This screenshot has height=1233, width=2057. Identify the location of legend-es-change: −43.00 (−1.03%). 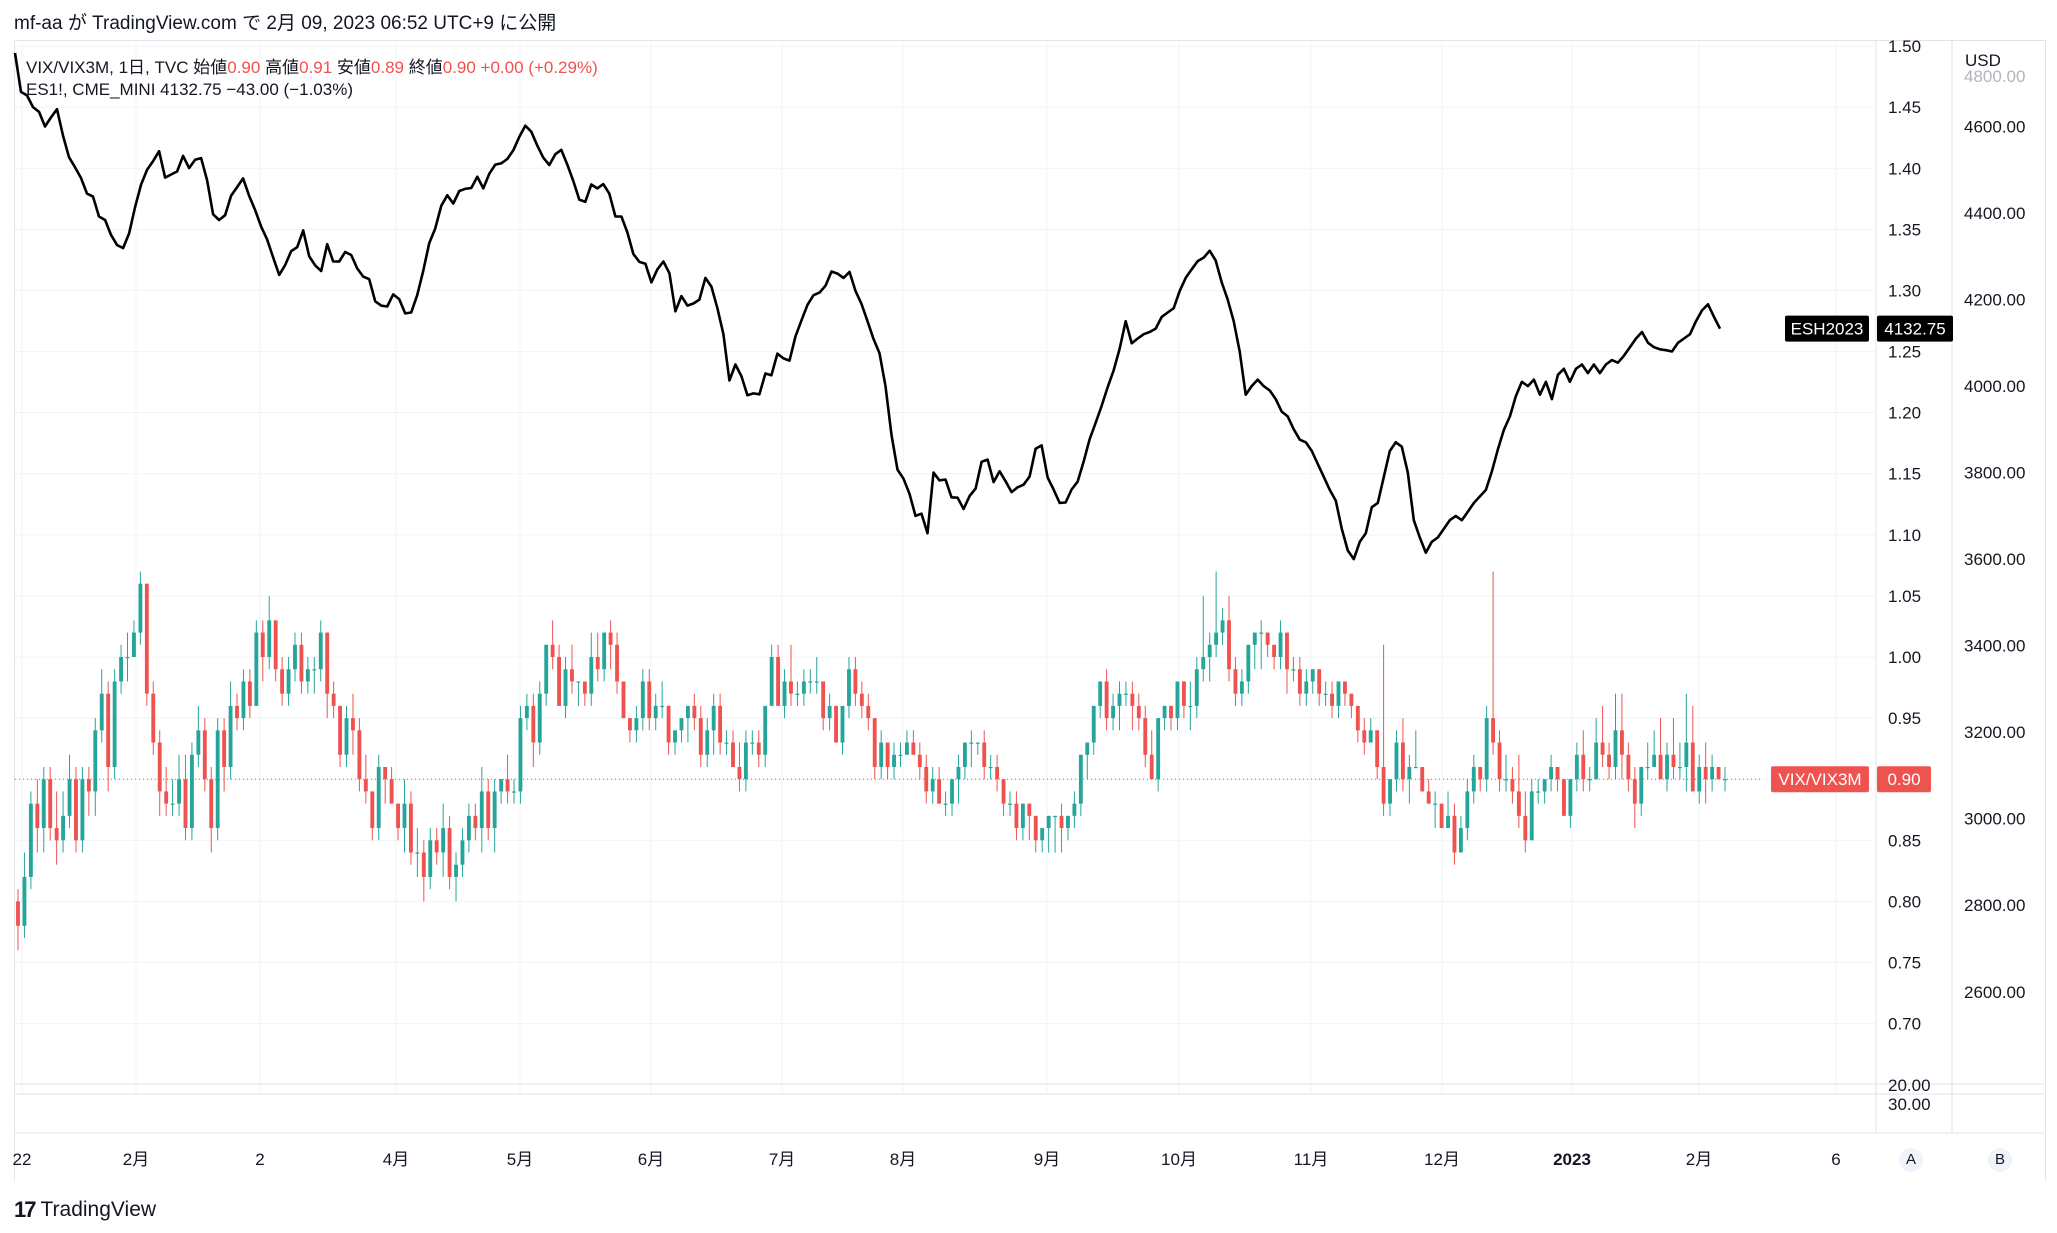
(289, 89).